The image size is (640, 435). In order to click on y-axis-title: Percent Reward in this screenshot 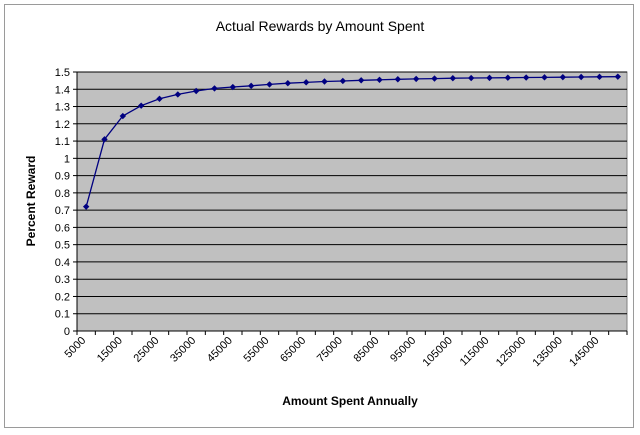, I will do `click(31, 201)`.